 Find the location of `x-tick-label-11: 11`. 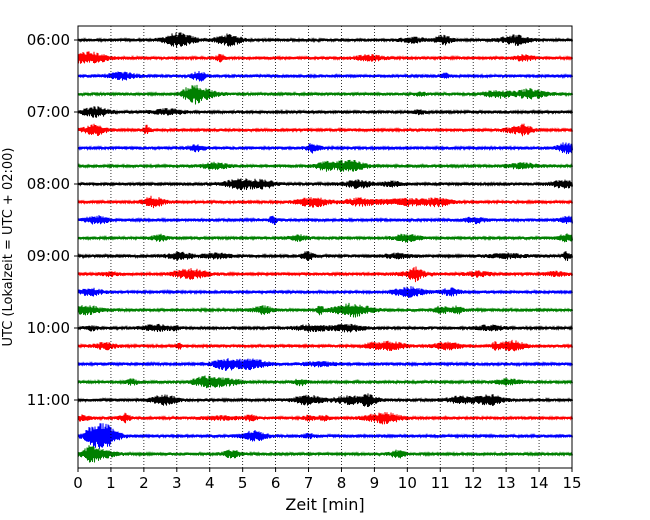

x-tick-label-11: 11 is located at coordinates (440, 483).